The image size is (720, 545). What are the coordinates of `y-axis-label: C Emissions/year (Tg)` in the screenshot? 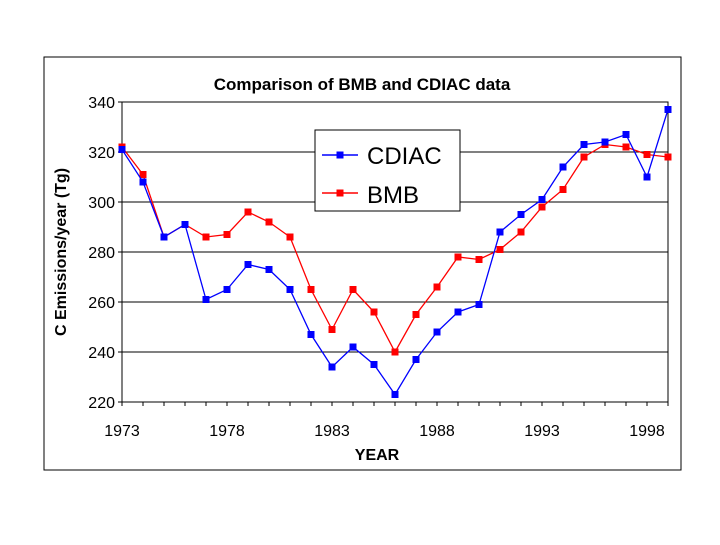 It's located at (61, 252).